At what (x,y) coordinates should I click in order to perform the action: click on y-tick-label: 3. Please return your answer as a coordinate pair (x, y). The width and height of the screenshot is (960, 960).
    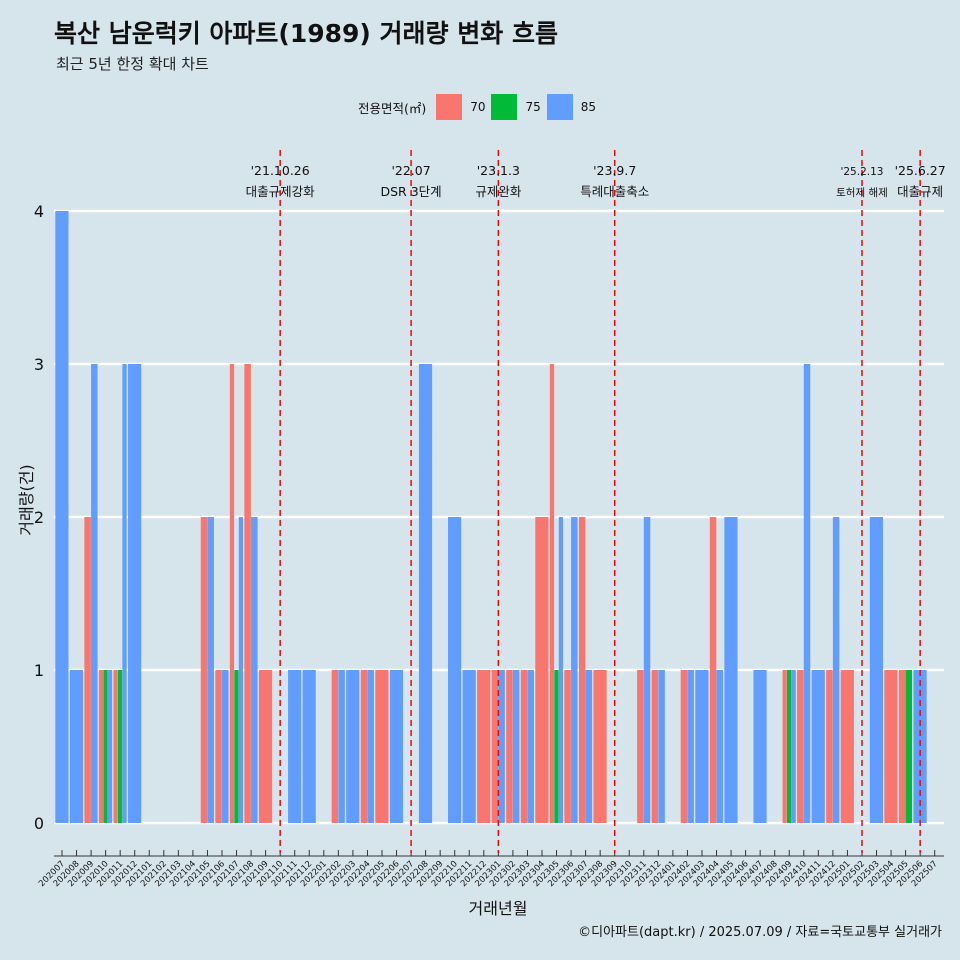
    Looking at the image, I should click on (39, 364).